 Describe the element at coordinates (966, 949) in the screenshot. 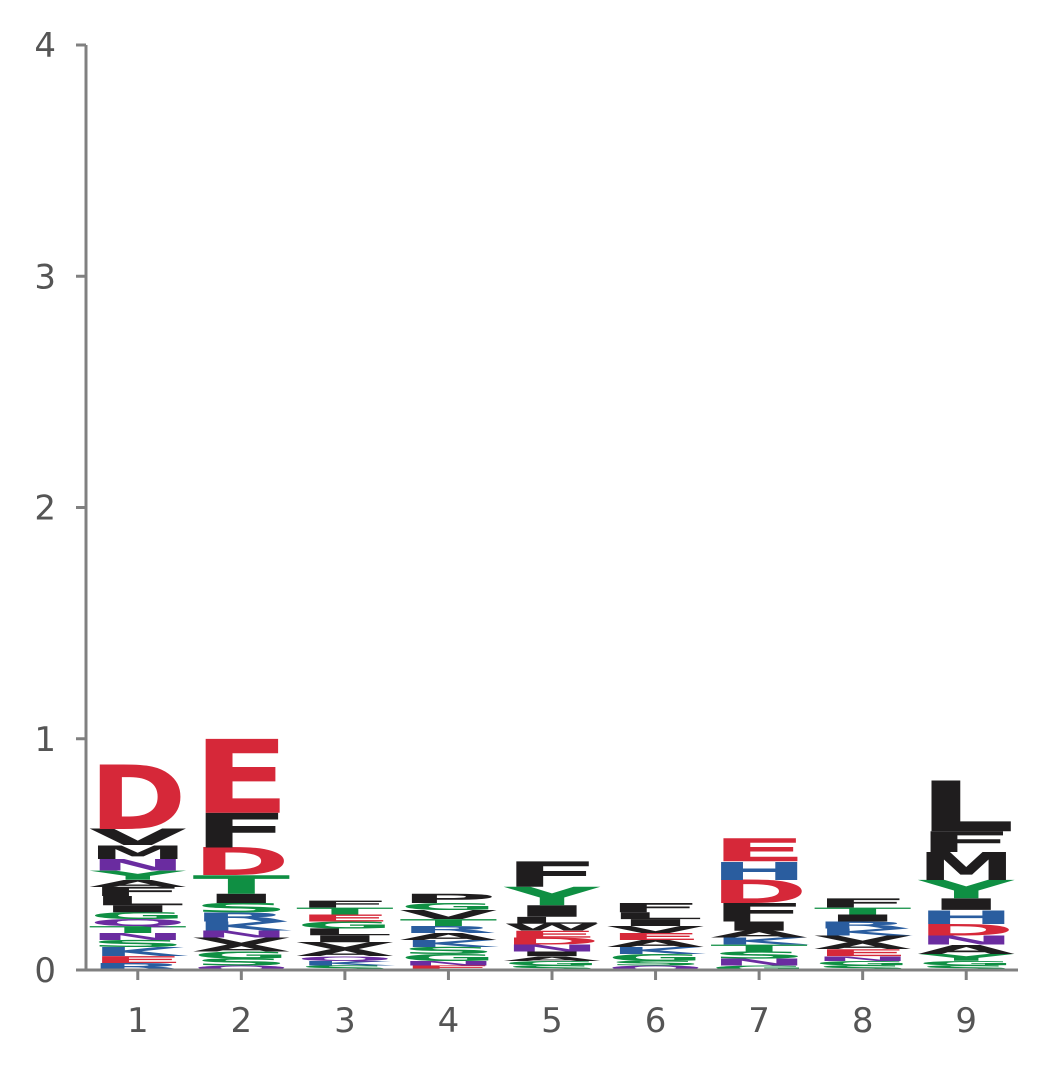

I see `logo-letter-pos9-A: A` at that location.